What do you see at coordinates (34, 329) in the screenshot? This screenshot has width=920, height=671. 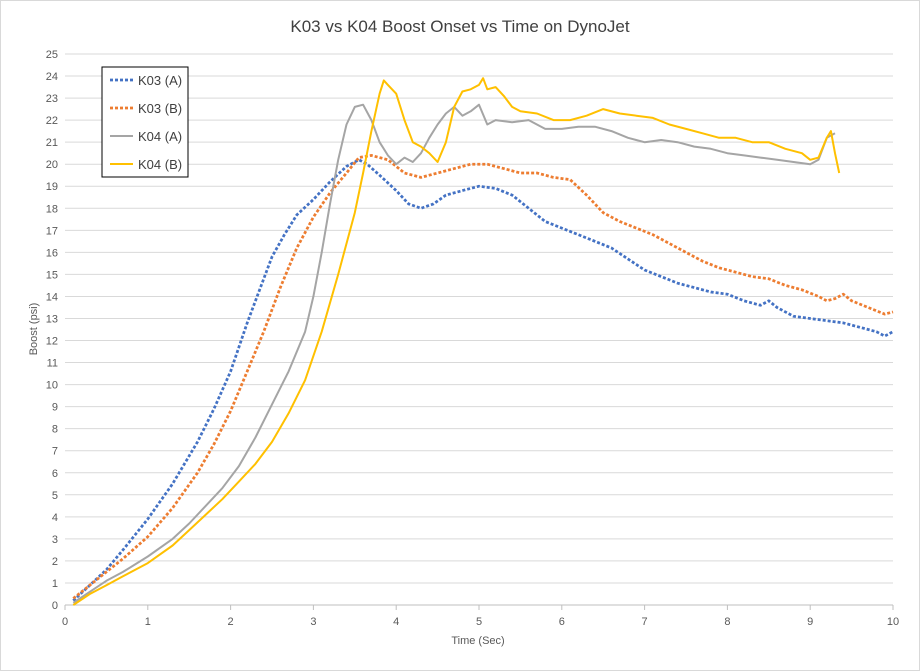 I see `y-axis-title: Boost (psi)` at bounding box center [34, 329].